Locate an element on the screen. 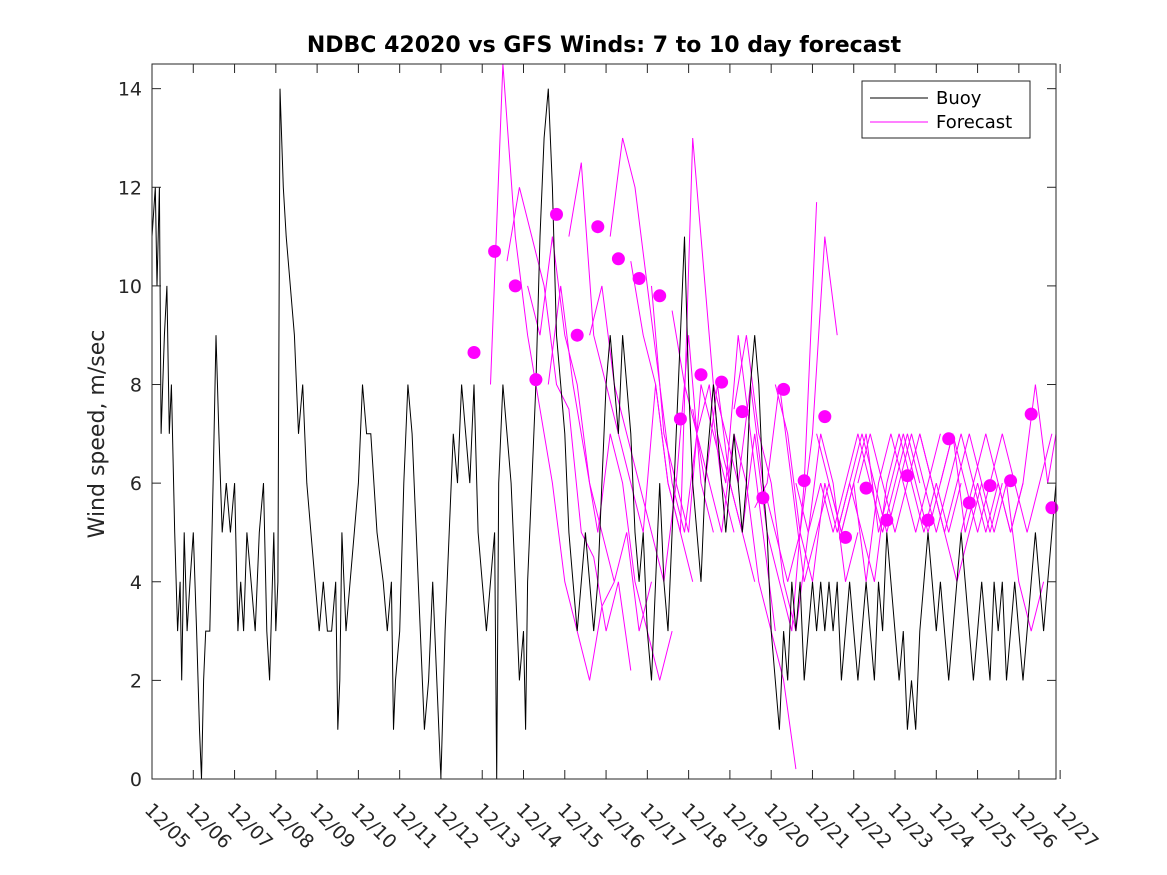  x-tick-label: 12/26 is located at coordinates (1034, 826).